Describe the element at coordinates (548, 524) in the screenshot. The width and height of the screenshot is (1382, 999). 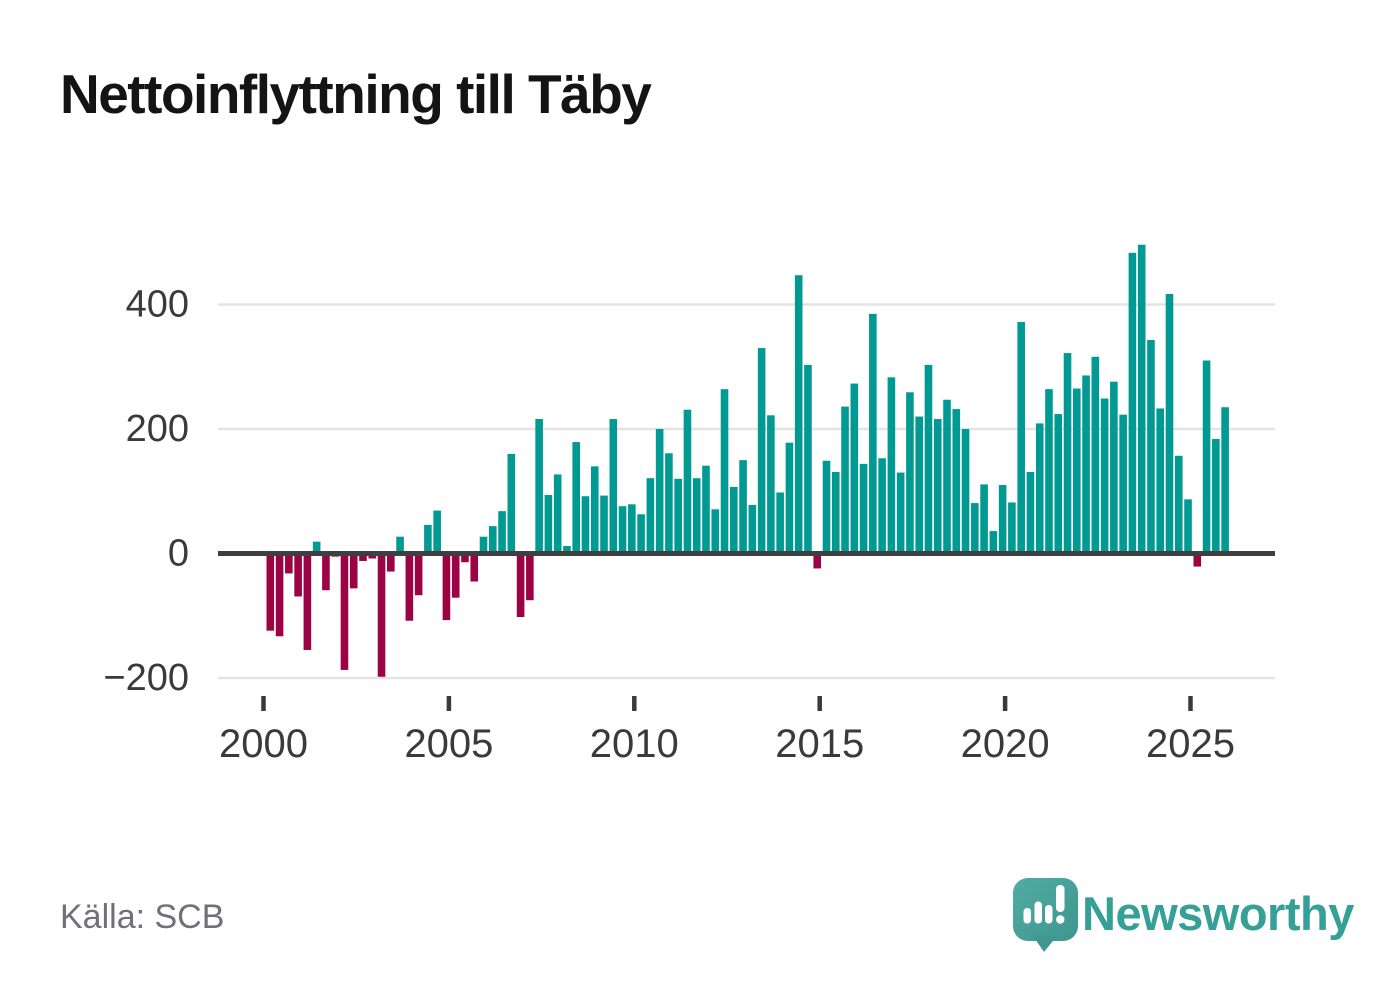
I see `bar-2007Q3` at that location.